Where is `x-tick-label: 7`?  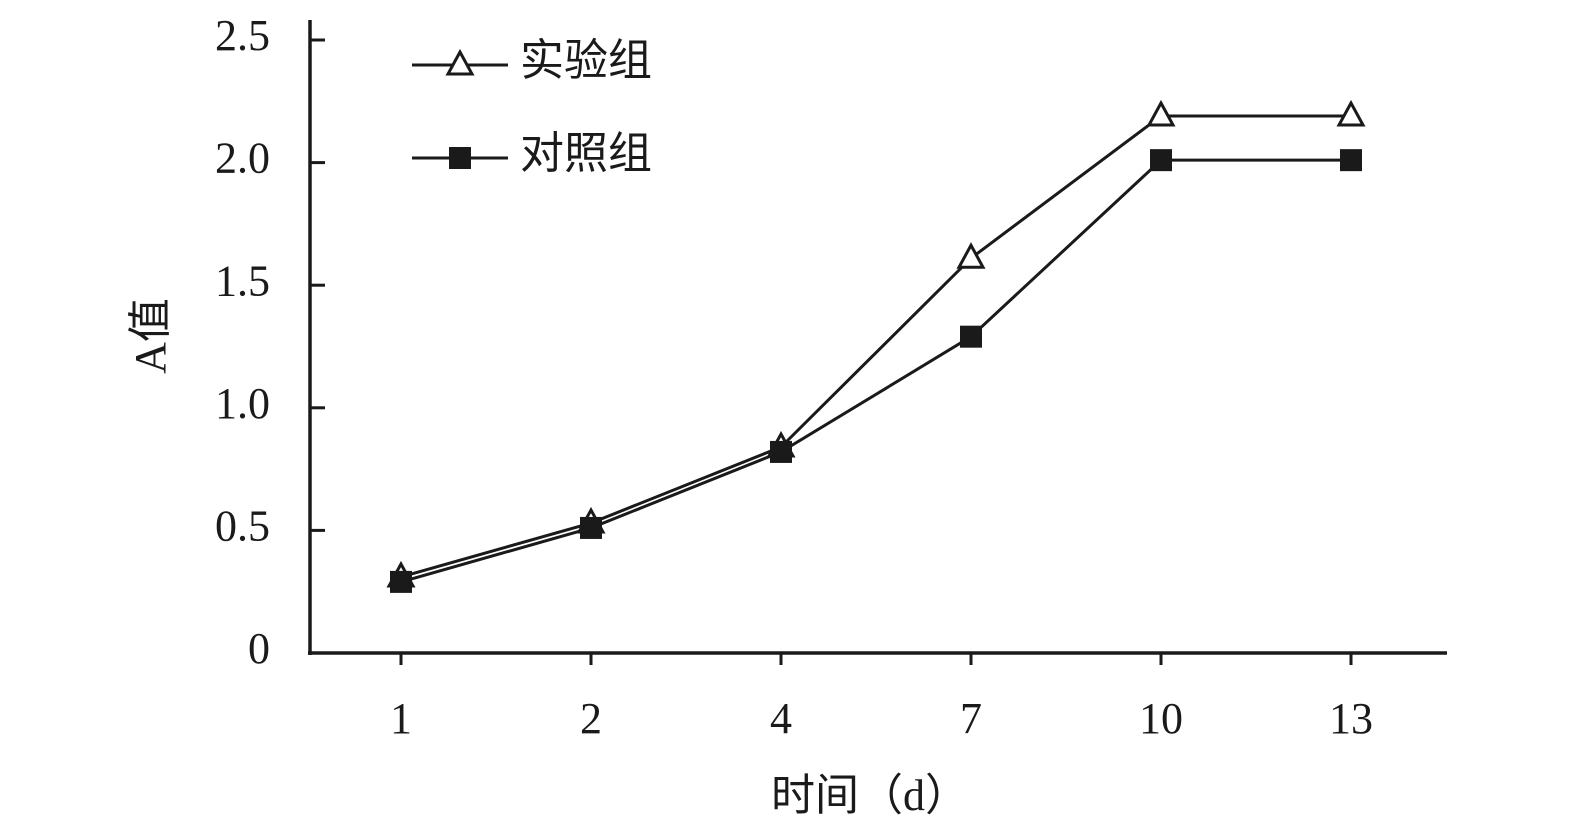
x-tick-label: 7 is located at coordinates (971, 718).